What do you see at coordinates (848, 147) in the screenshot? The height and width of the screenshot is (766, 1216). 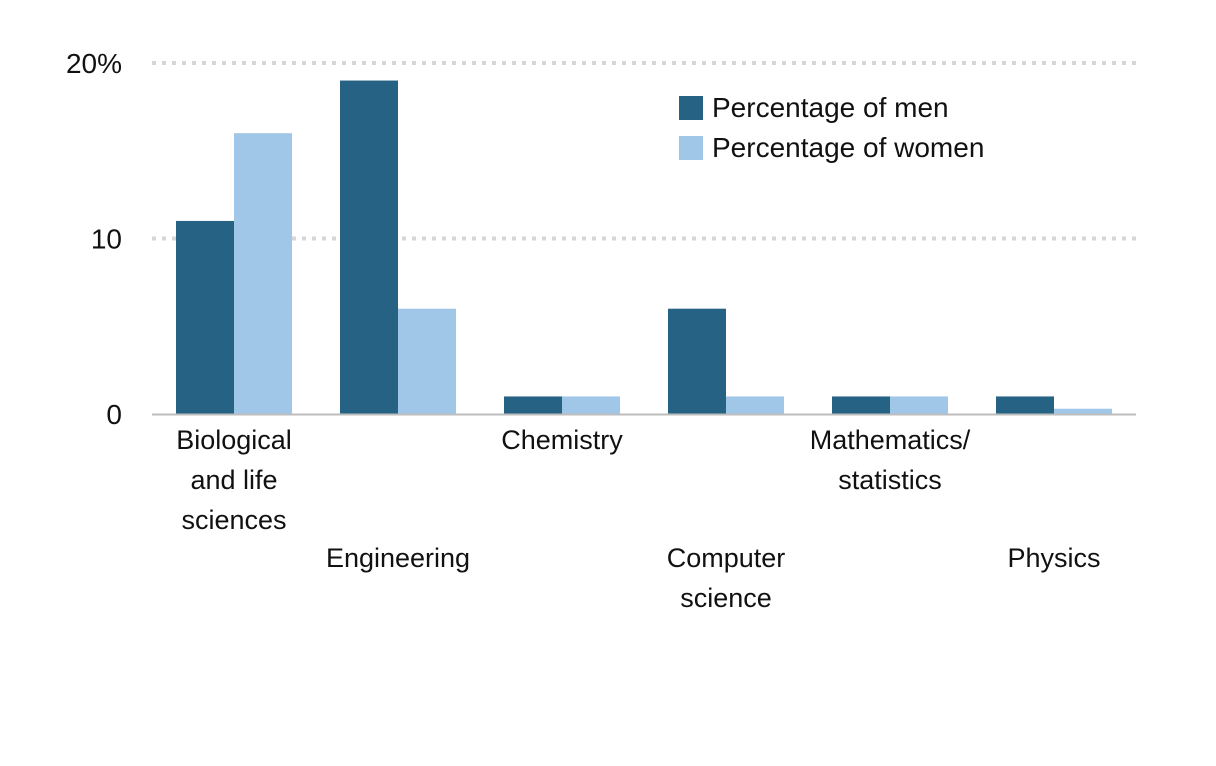 I see `legend-label: Percentage of women` at bounding box center [848, 147].